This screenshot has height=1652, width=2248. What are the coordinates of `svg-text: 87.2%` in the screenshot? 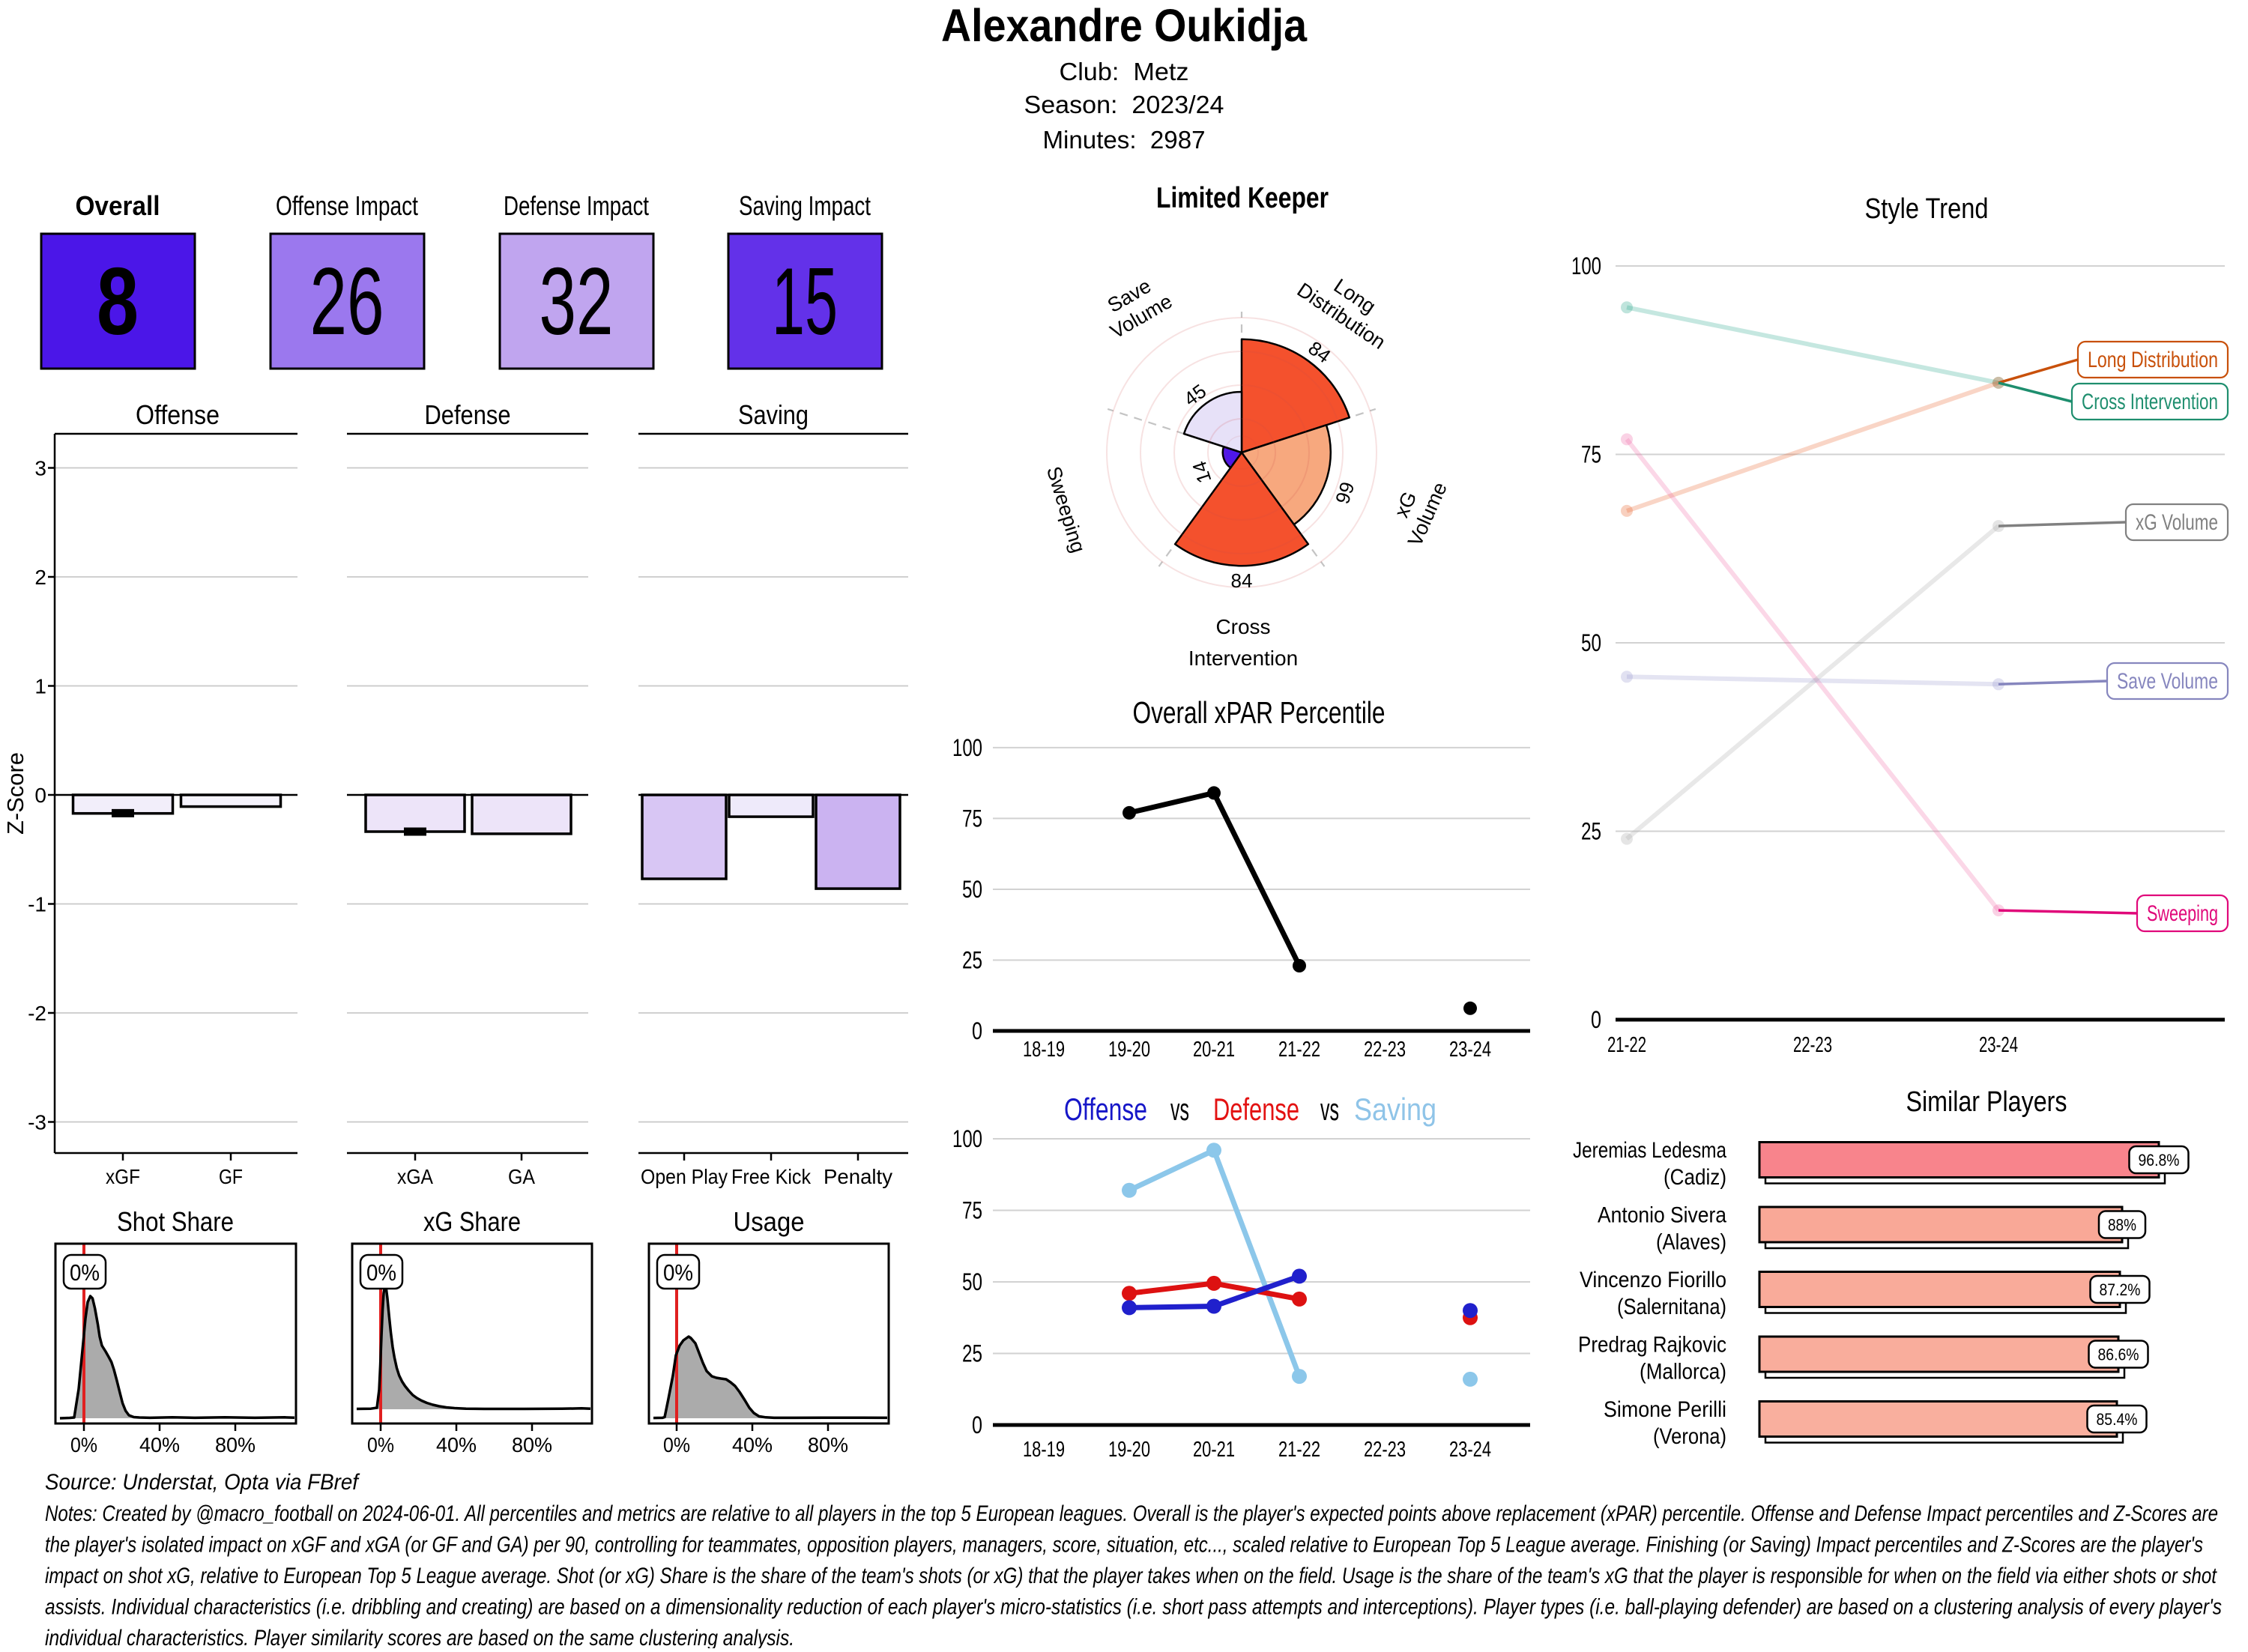 It's located at (2120, 1289).